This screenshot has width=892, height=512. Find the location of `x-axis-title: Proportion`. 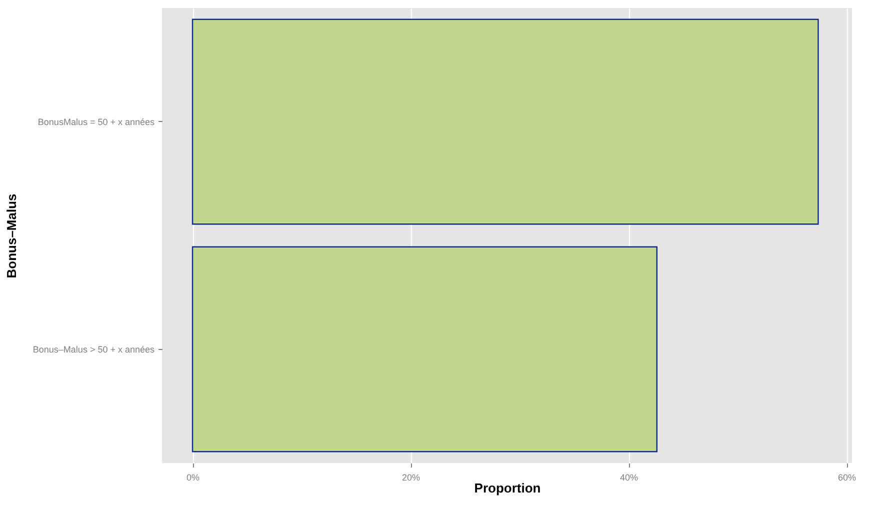

x-axis-title: Proportion is located at coordinates (507, 488).